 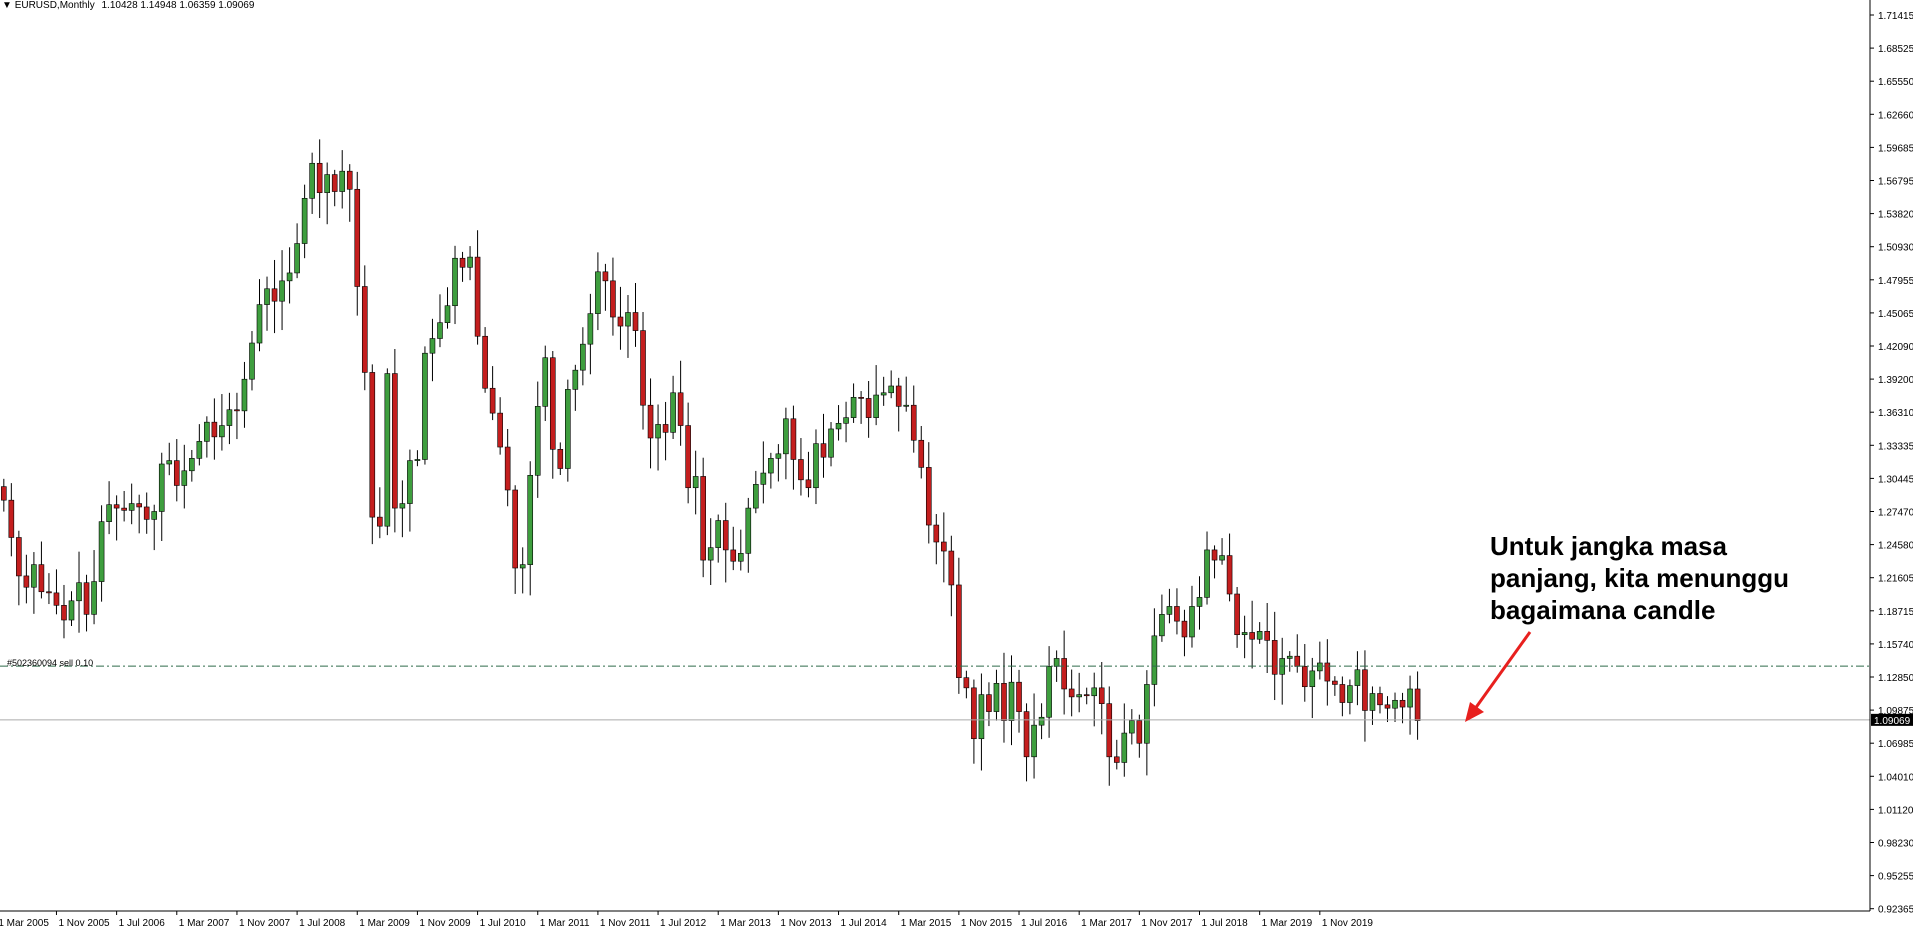 I want to click on x-tick-label: 1 Mar 2015, so click(x=926, y=923).